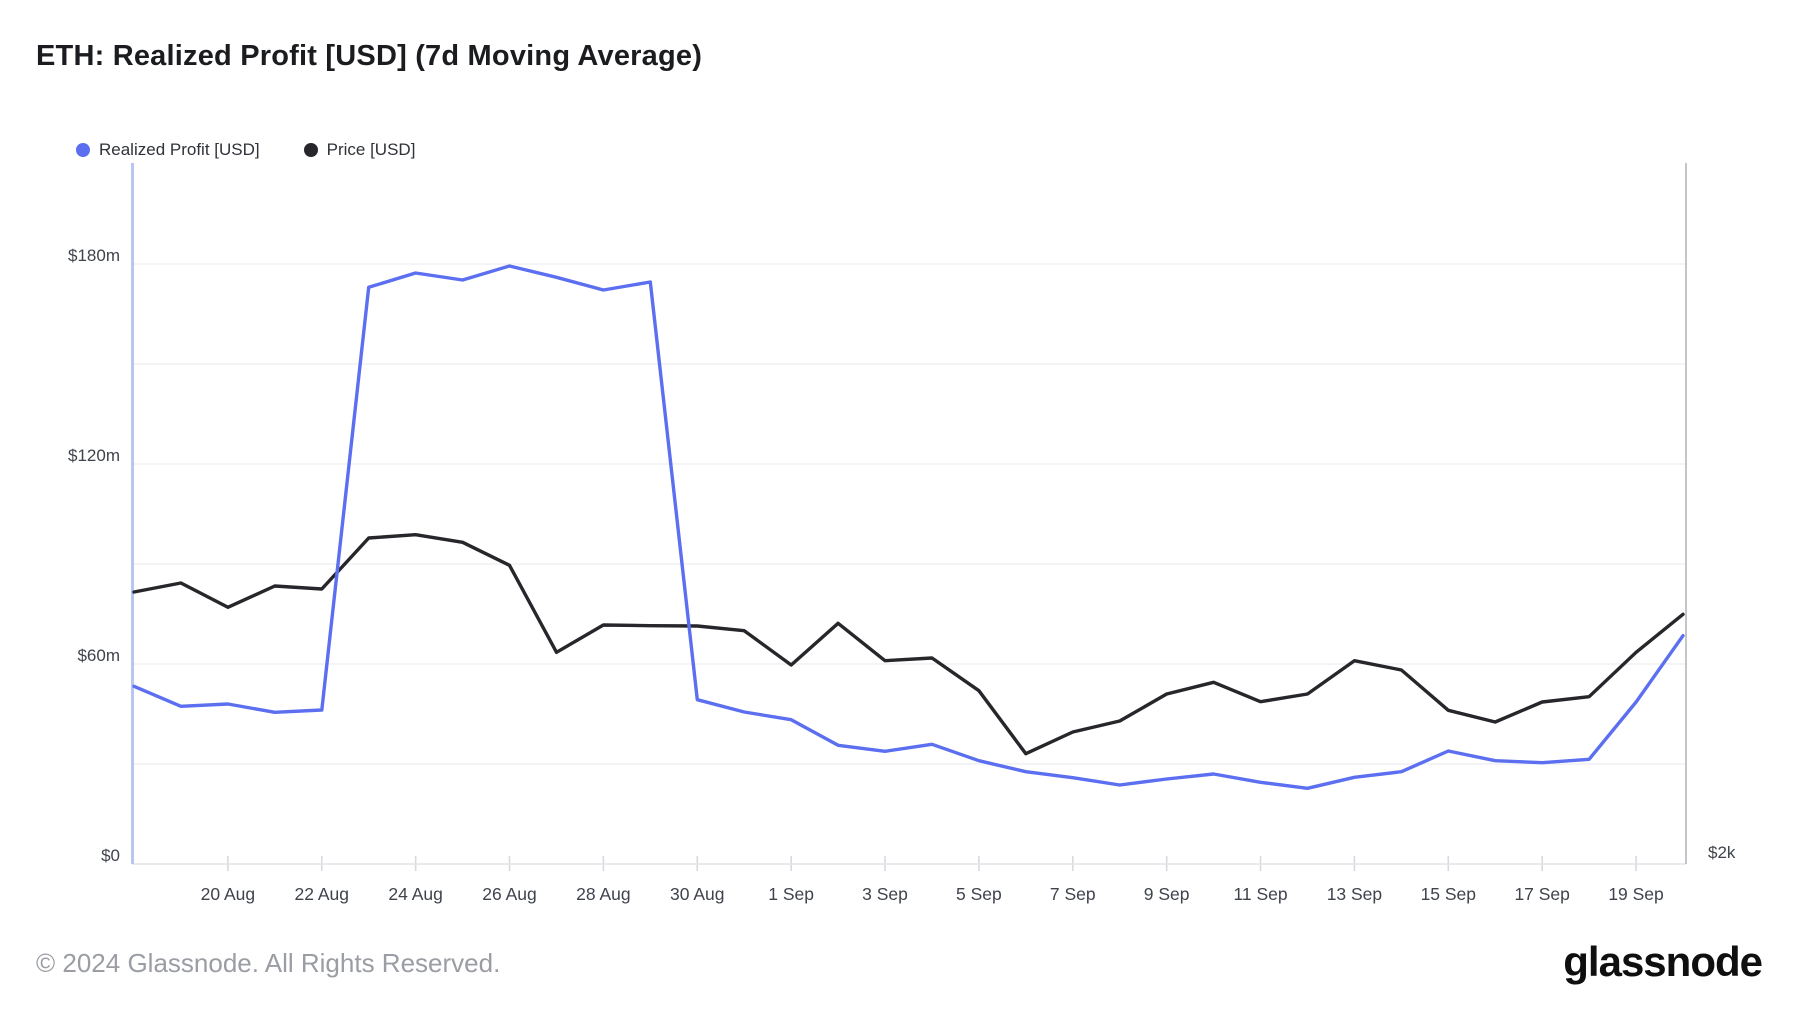  Describe the element at coordinates (509, 894) in the screenshot. I see `x-axis-label: 26 Aug` at that location.